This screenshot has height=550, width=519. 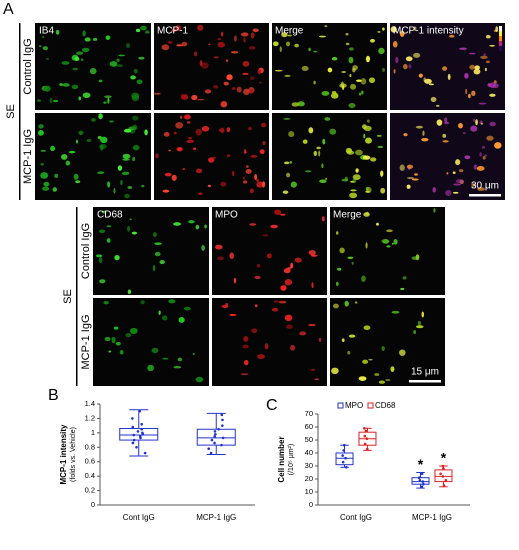 I want to click on y-tick-label: 1, so click(x=93, y=432).